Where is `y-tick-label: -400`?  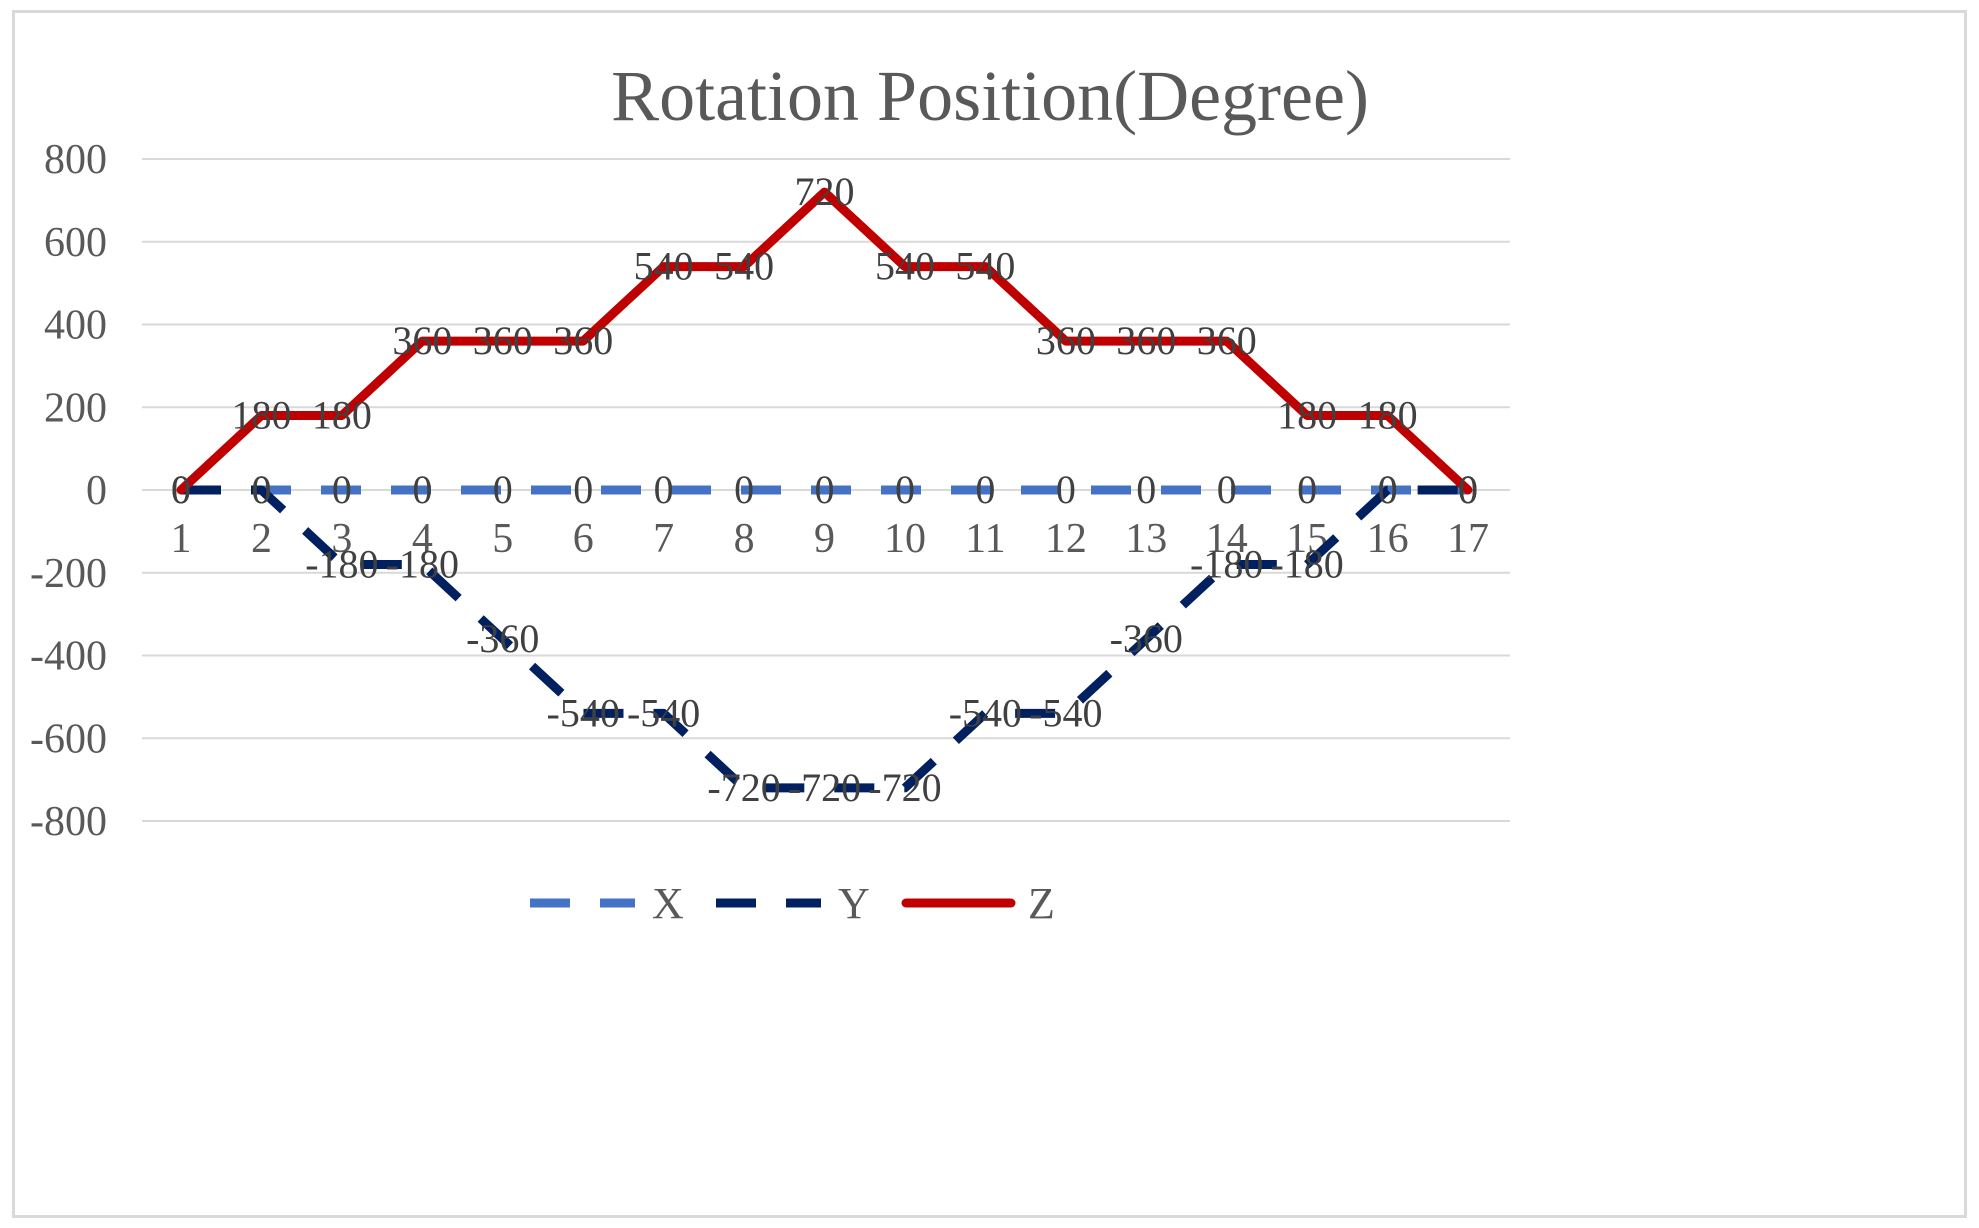
y-tick-label: -400 is located at coordinates (68, 657).